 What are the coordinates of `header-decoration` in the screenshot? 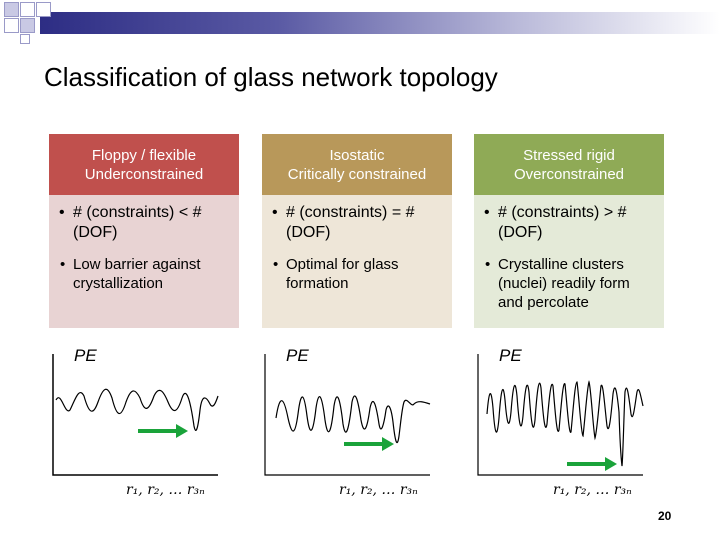 It's located at (360, 22).